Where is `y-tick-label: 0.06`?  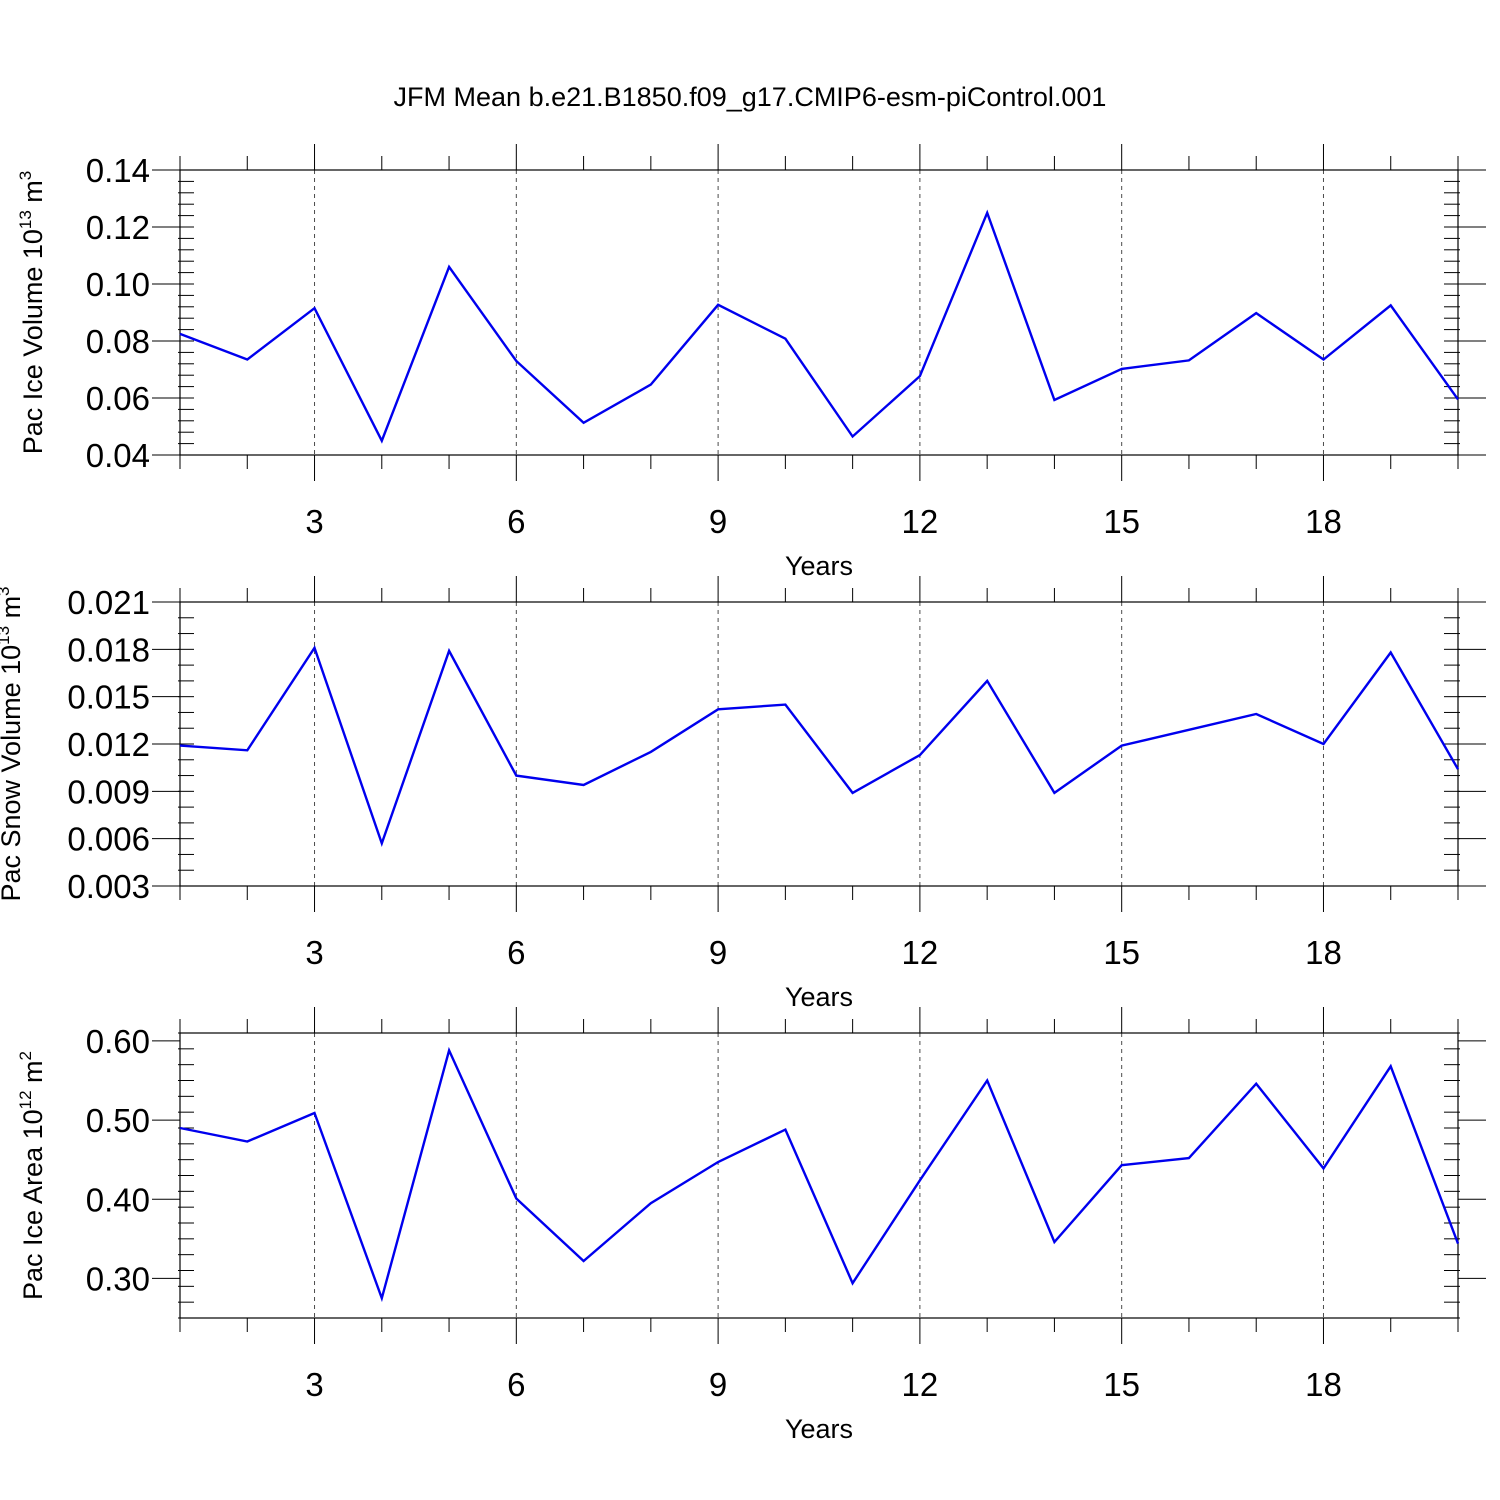
y-tick-label: 0.06 is located at coordinates (118, 398).